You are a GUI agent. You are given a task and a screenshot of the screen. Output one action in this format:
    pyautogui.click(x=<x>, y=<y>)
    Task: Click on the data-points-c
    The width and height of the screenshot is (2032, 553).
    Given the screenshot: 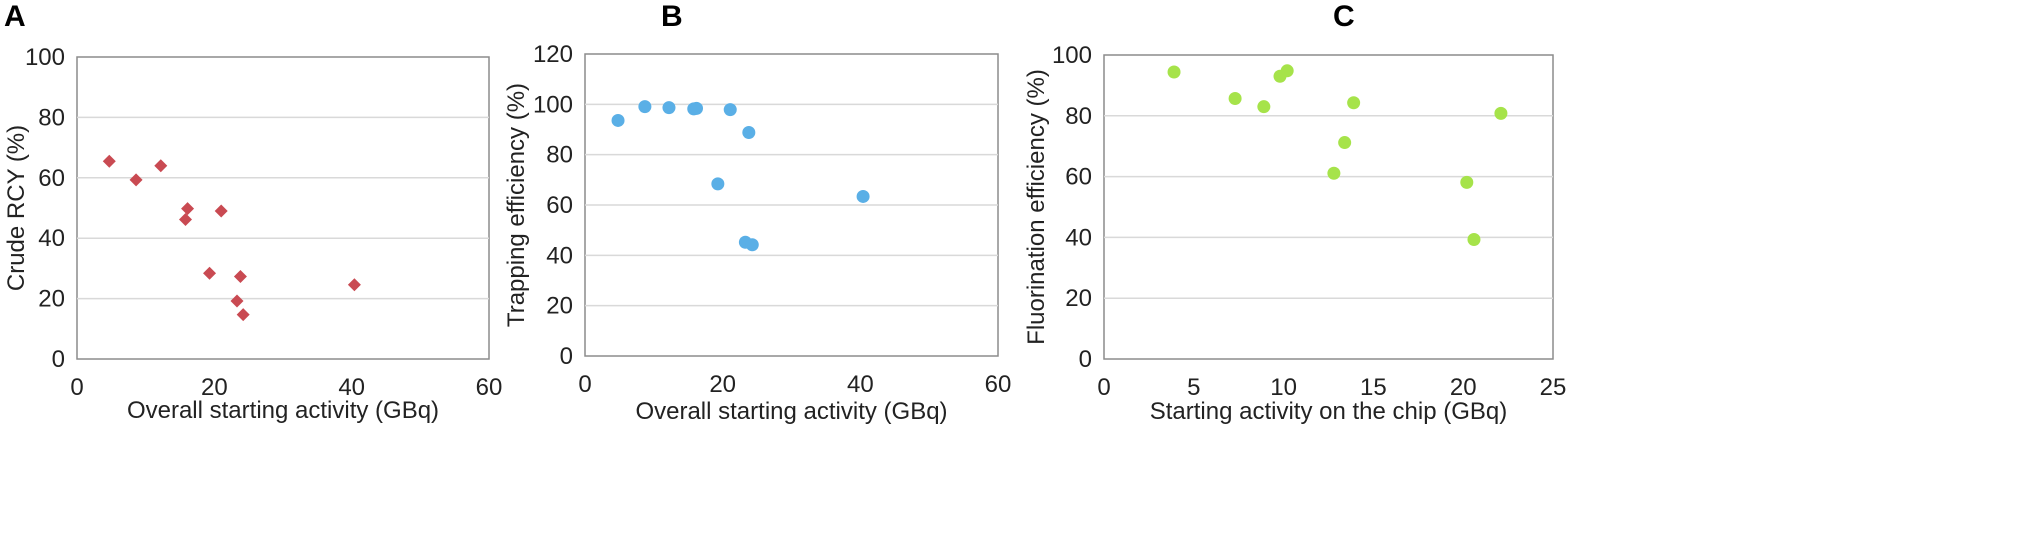 What is the action you would take?
    pyautogui.click(x=1337, y=155)
    